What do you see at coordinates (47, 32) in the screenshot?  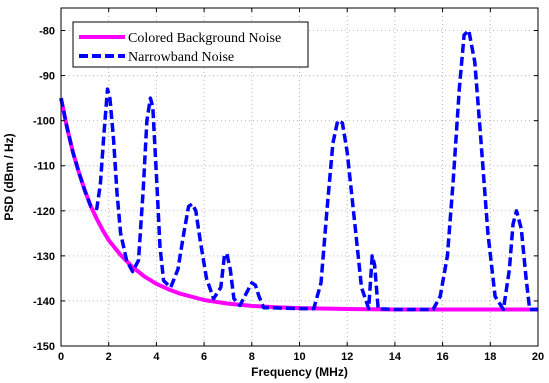 I see `y-tick-label: -80` at bounding box center [47, 32].